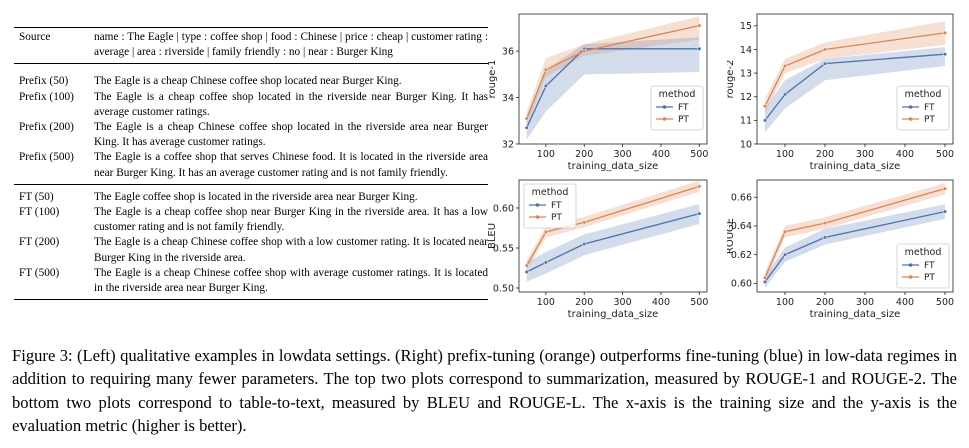 Image resolution: width=969 pixels, height=448 pixels. I want to click on row-label: FT (50), so click(36, 196).